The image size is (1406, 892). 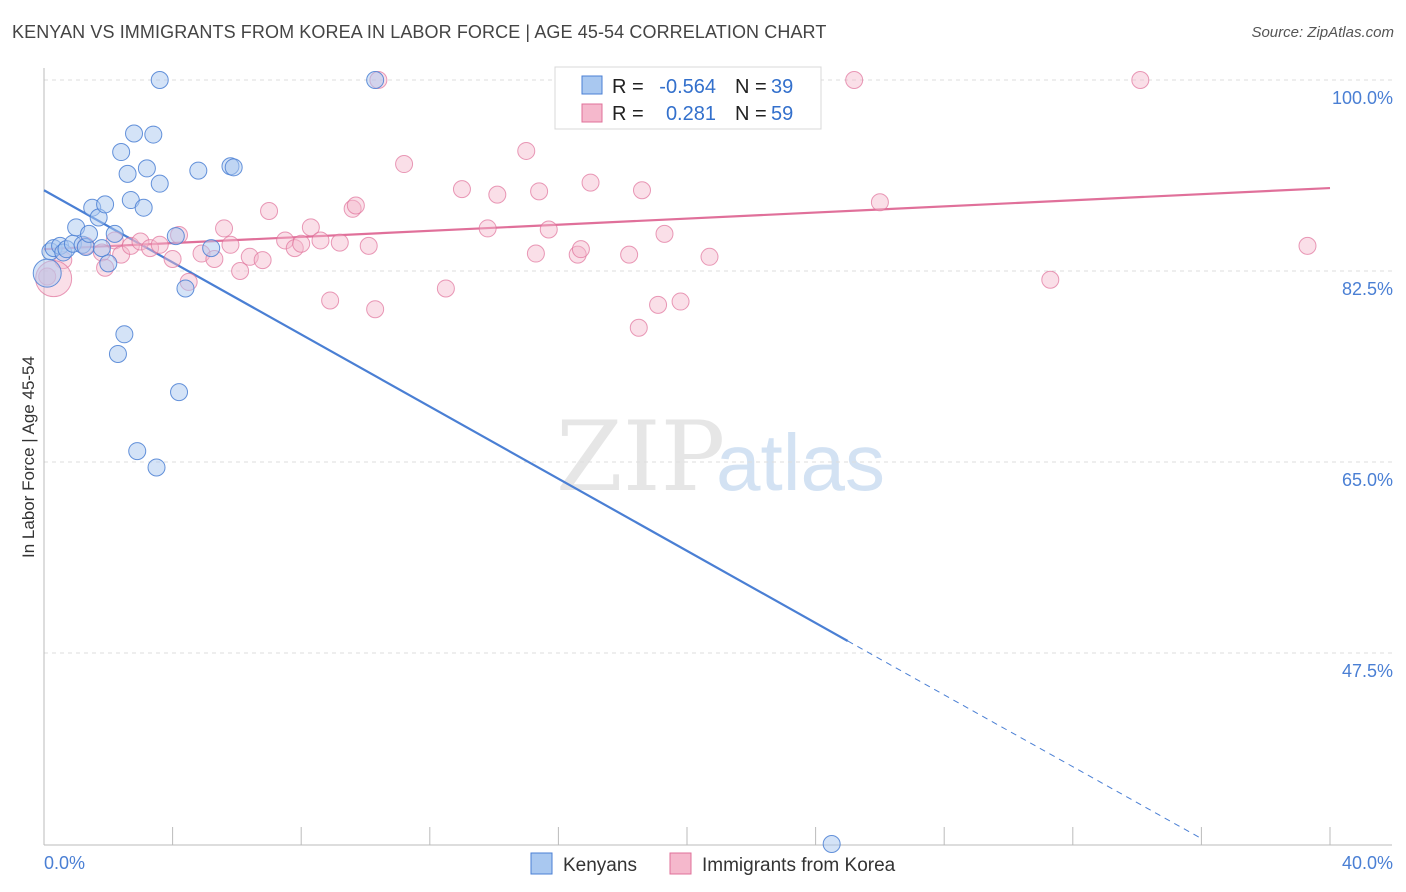 I want to click on legend-r-value-1: -0.564, so click(x=687, y=87).